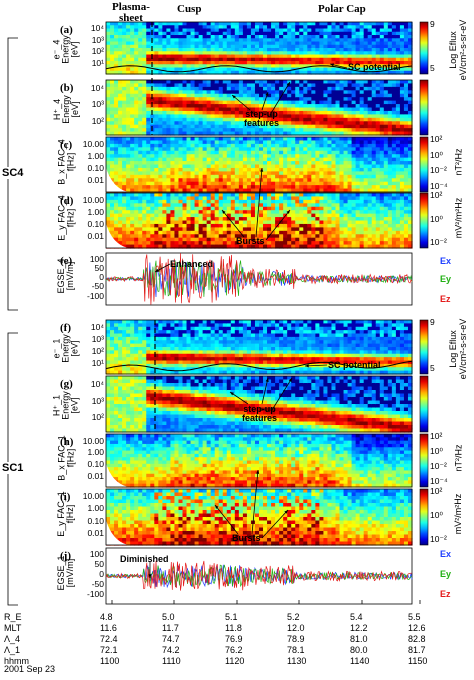 Image resolution: width=474 pixels, height=680 pixels. Describe the element at coordinates (424, 220) in the screenshot. I see `colorbar` at that location.